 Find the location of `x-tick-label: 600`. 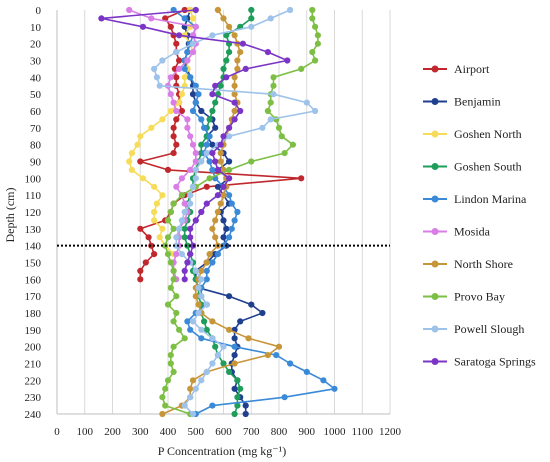

x-tick-label: 600 is located at coordinates (223, 432).